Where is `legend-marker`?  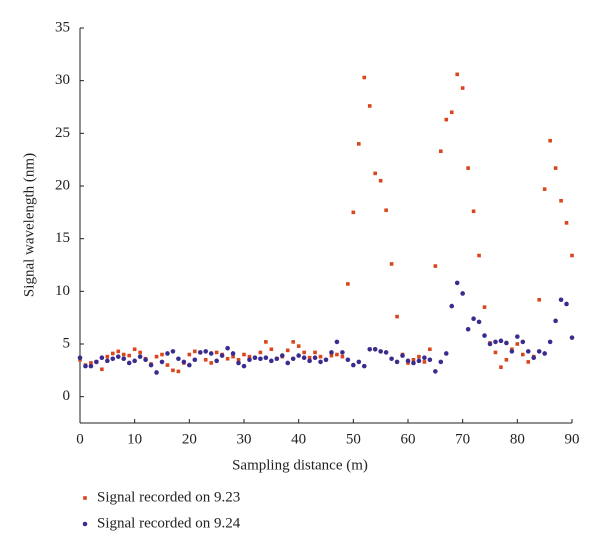
legend-marker is located at coordinates (85, 498).